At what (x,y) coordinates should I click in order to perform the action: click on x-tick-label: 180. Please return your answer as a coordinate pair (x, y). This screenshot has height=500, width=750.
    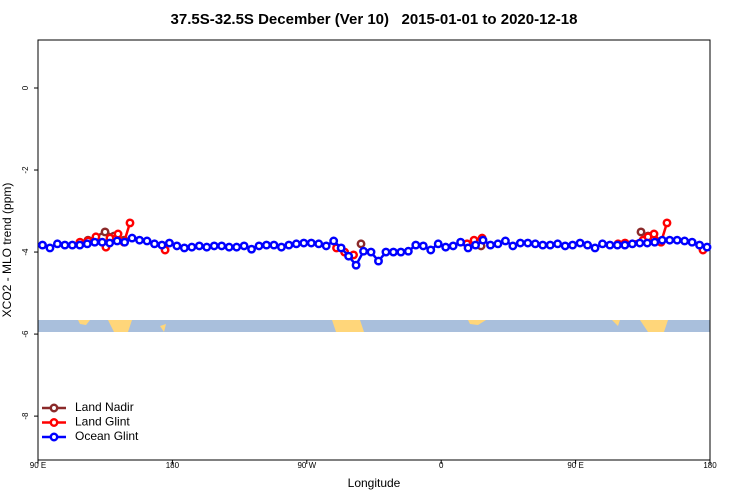
    Looking at the image, I should click on (710, 465).